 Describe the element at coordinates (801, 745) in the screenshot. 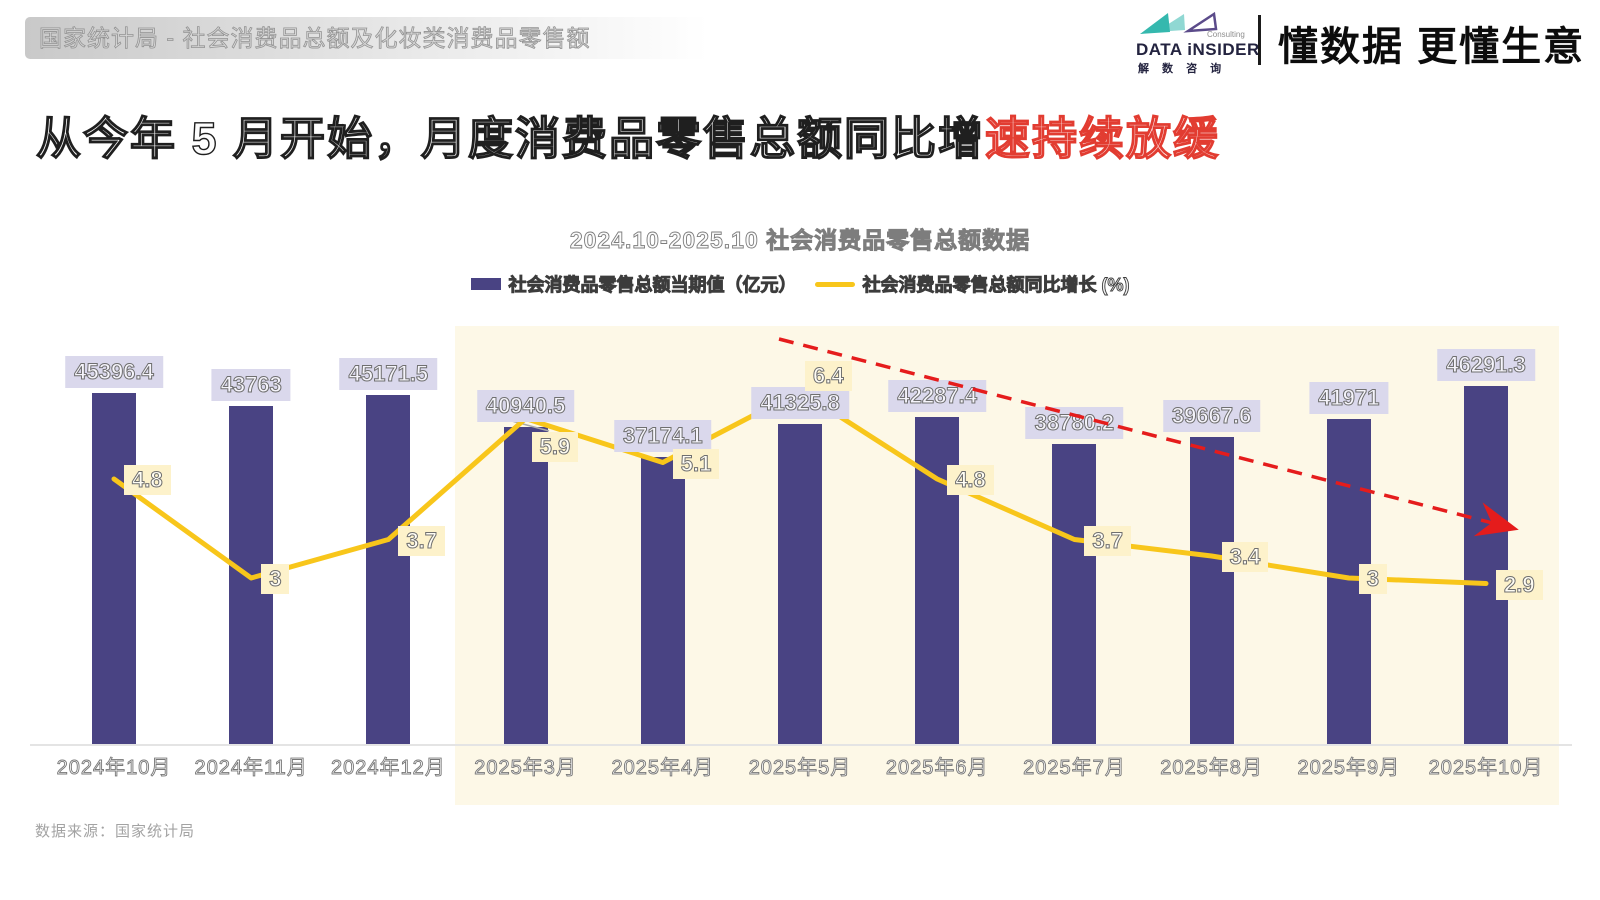

I see `x-axis-line` at that location.